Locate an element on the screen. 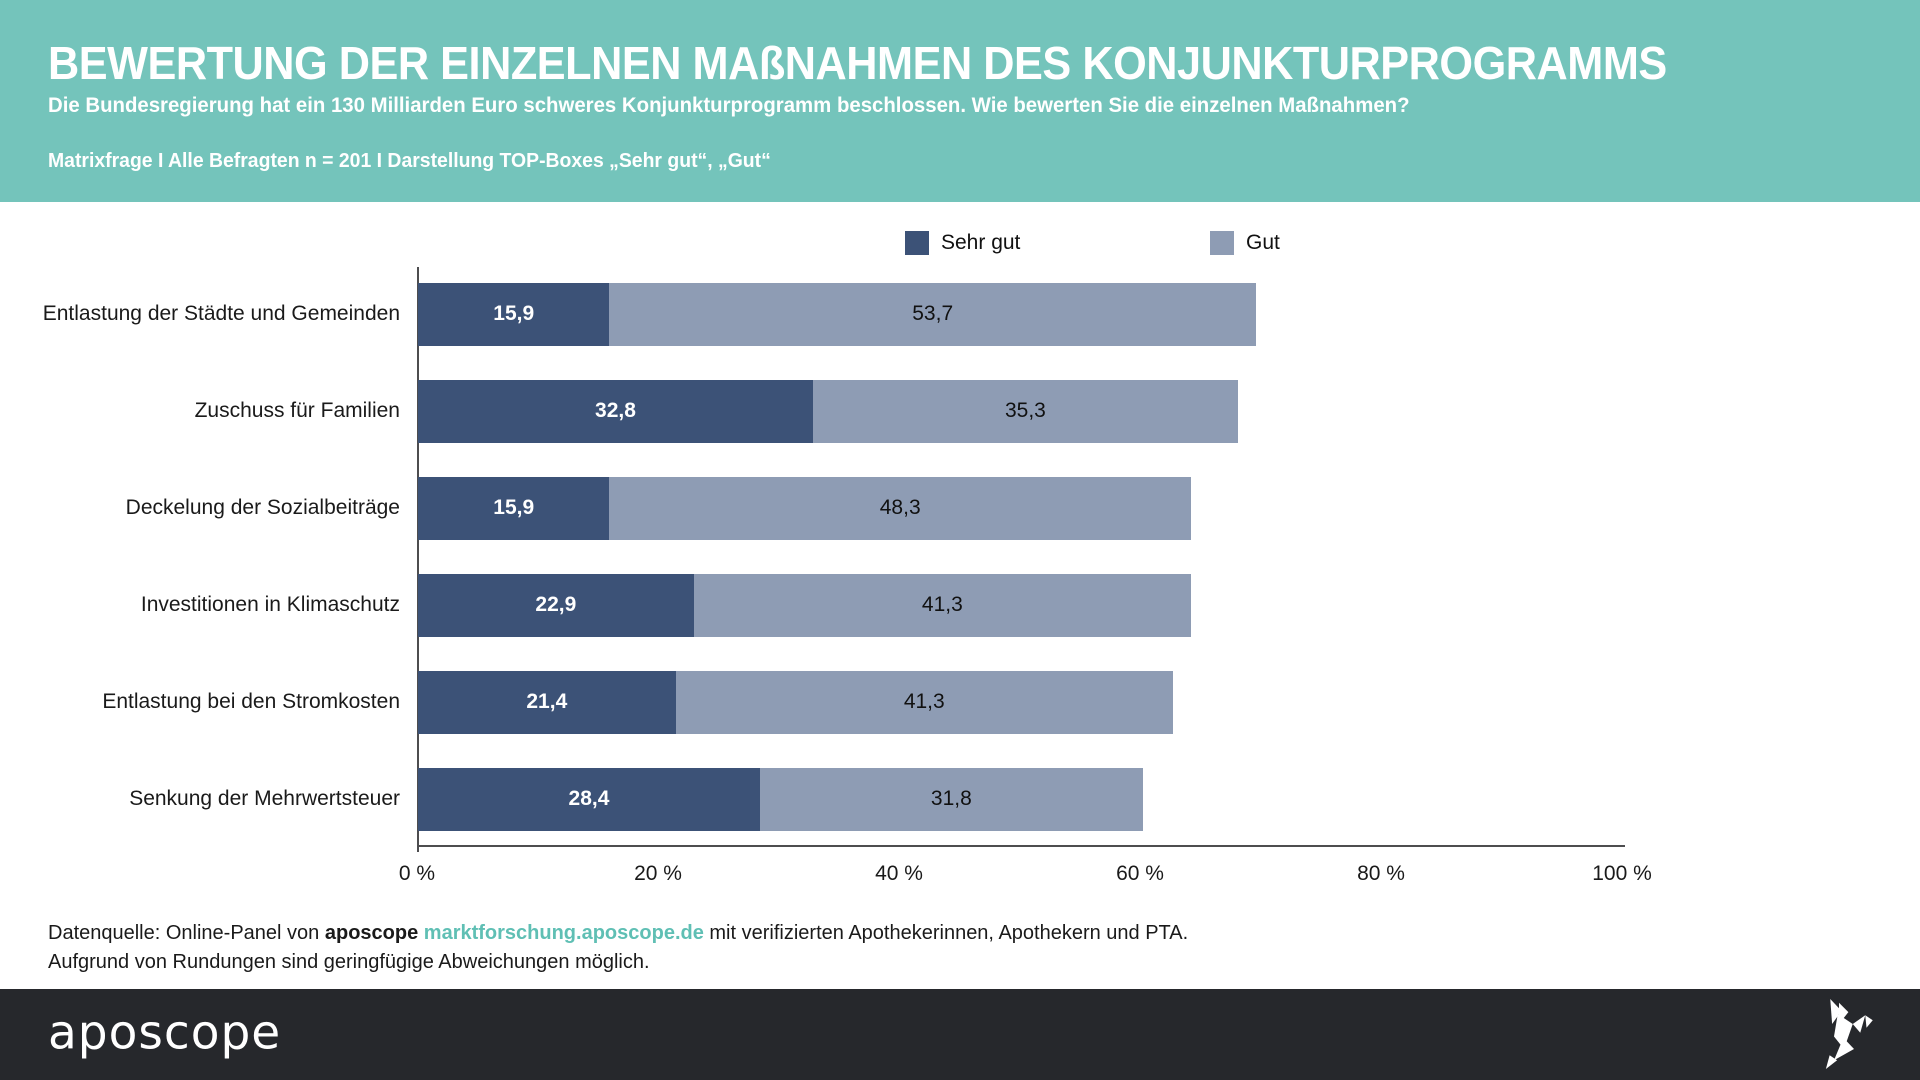 Image resolution: width=1920 pixels, height=1080 pixels. bar-segment-gut: 48,3 is located at coordinates (900, 508).